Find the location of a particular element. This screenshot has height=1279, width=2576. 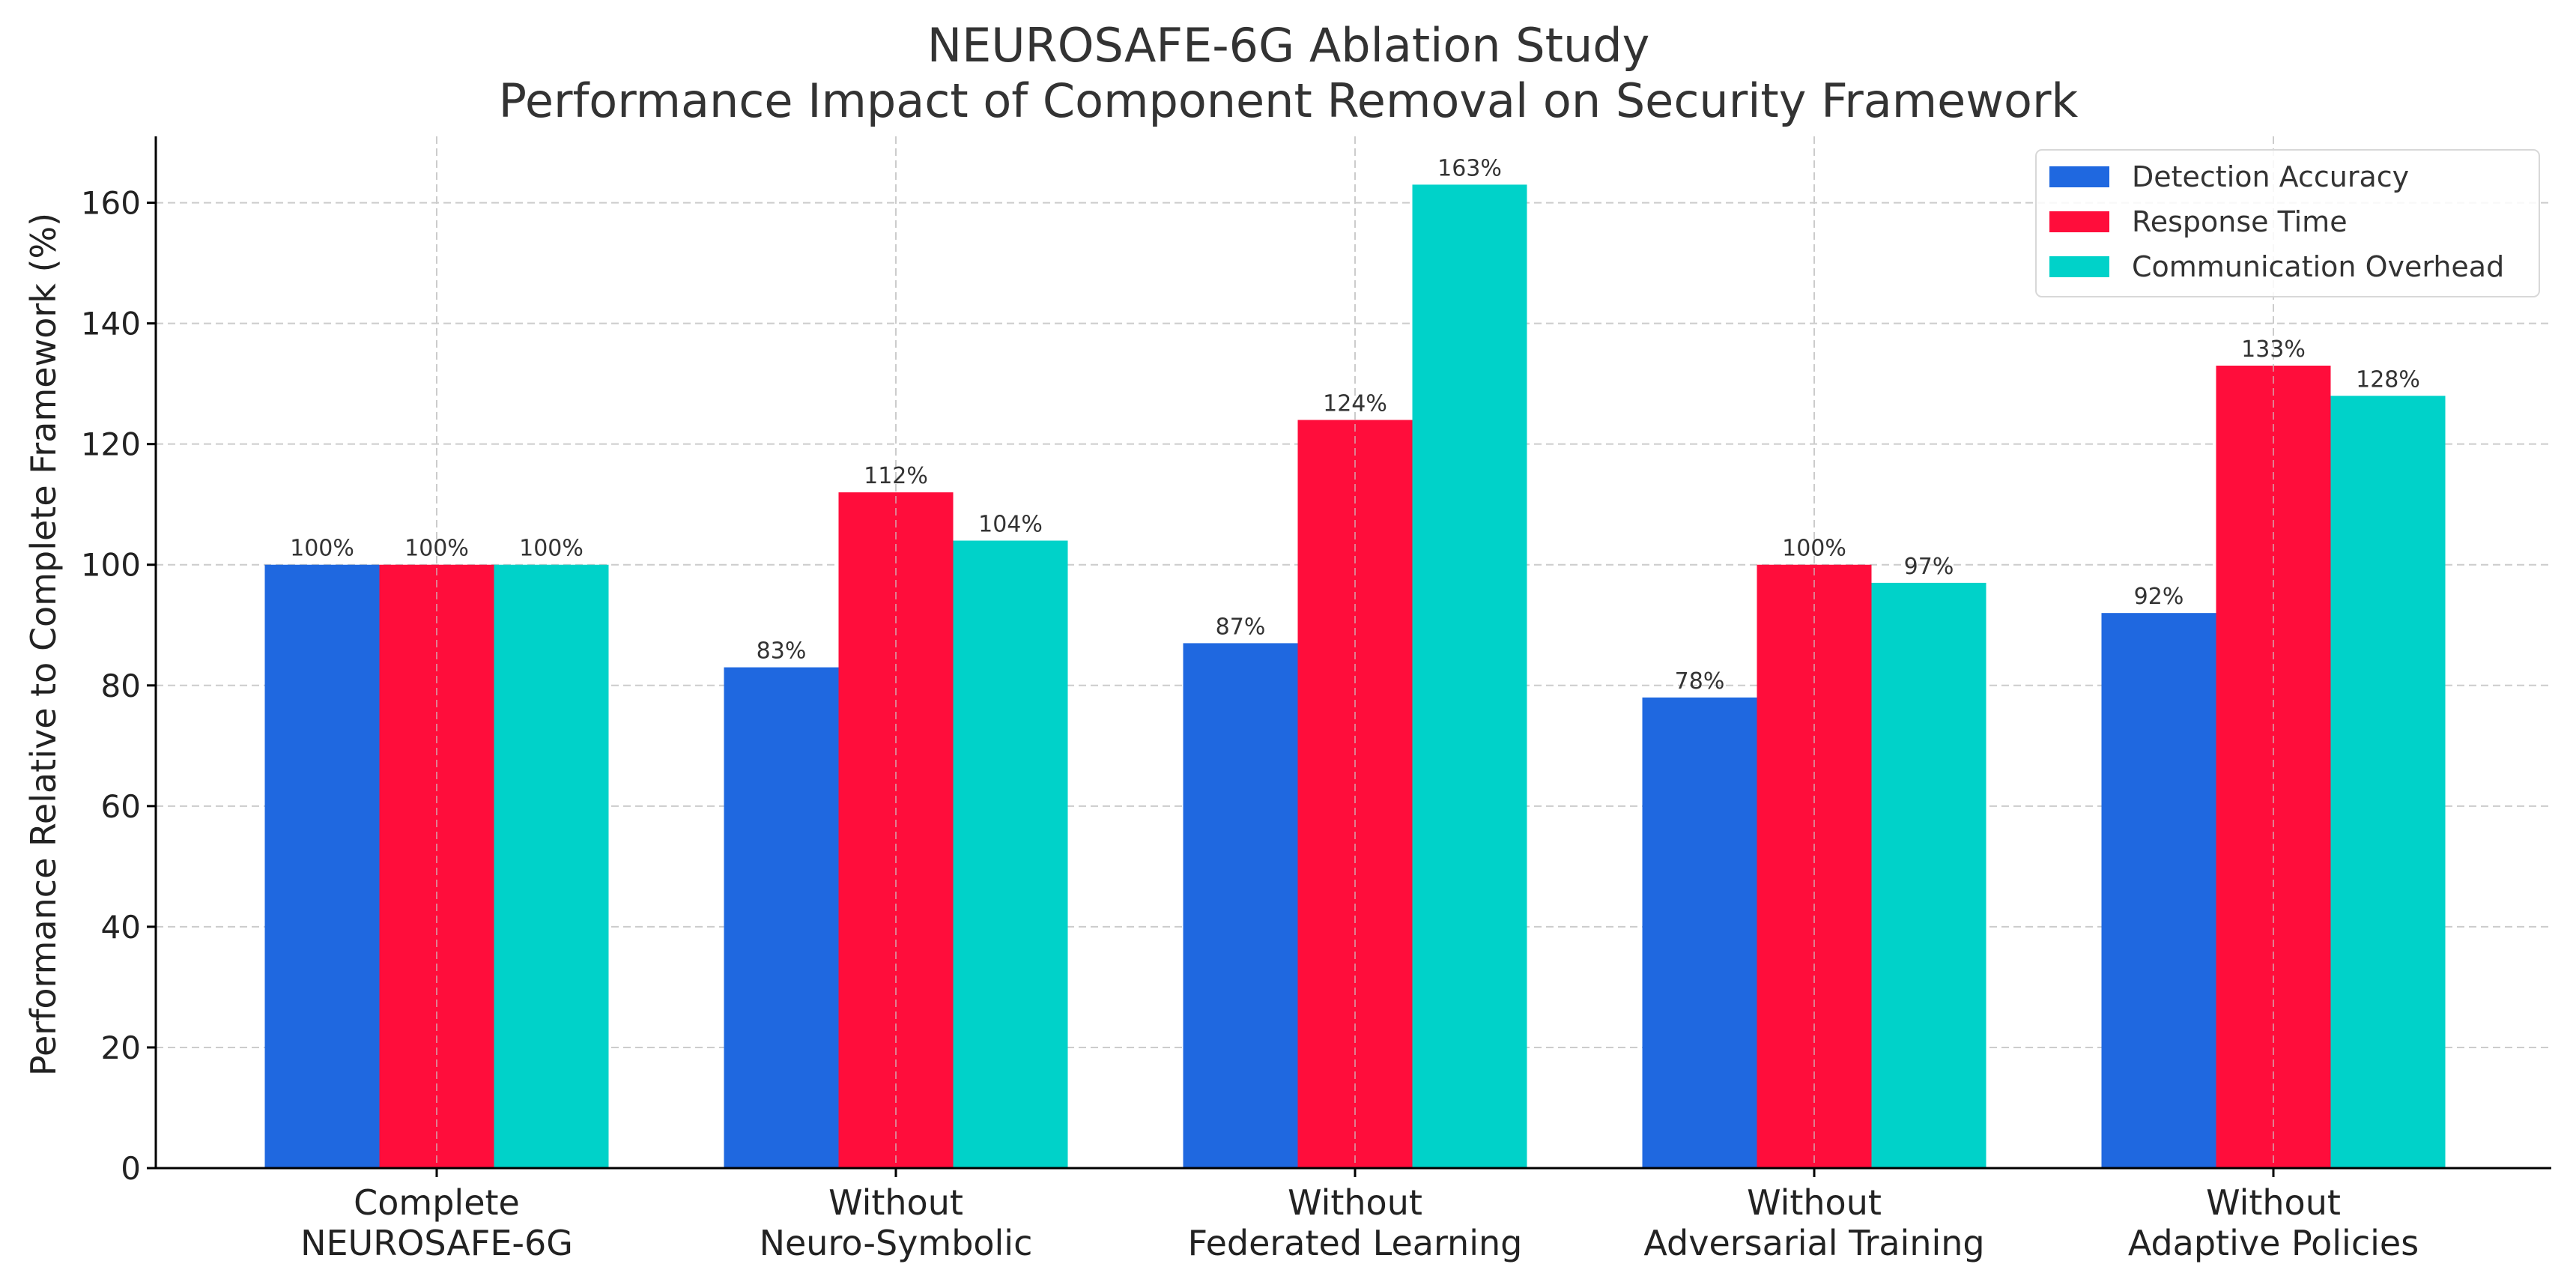

value-label-detection-accuracy: 83% is located at coordinates (782, 652).